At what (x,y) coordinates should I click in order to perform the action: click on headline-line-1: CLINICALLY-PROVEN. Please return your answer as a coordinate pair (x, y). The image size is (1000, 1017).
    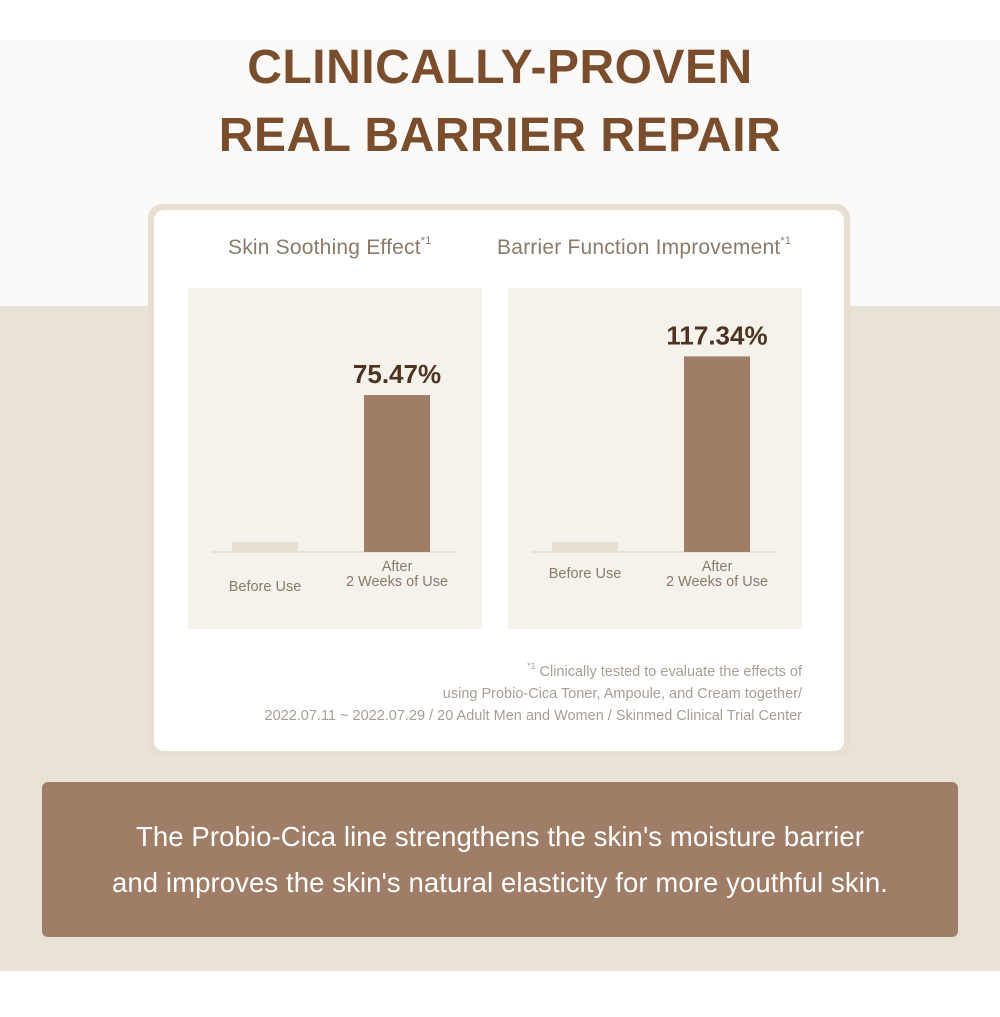
    Looking at the image, I should click on (500, 67).